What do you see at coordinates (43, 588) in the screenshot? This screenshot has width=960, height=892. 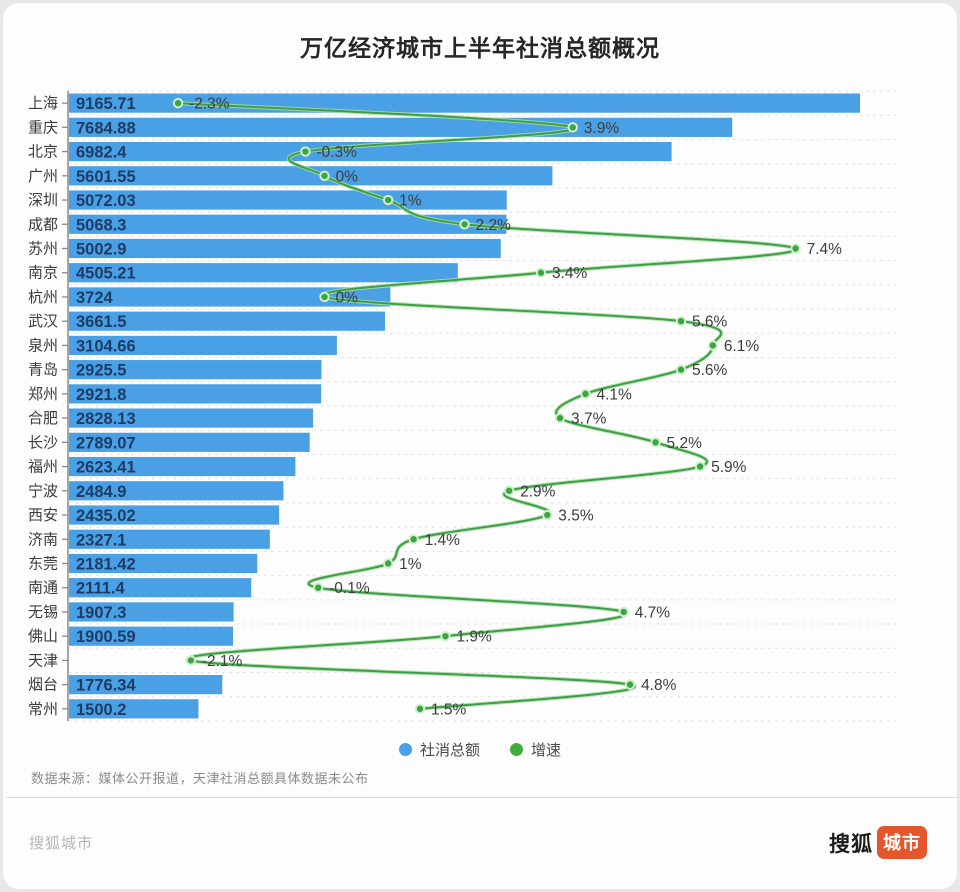 I see `city-label: 南通` at bounding box center [43, 588].